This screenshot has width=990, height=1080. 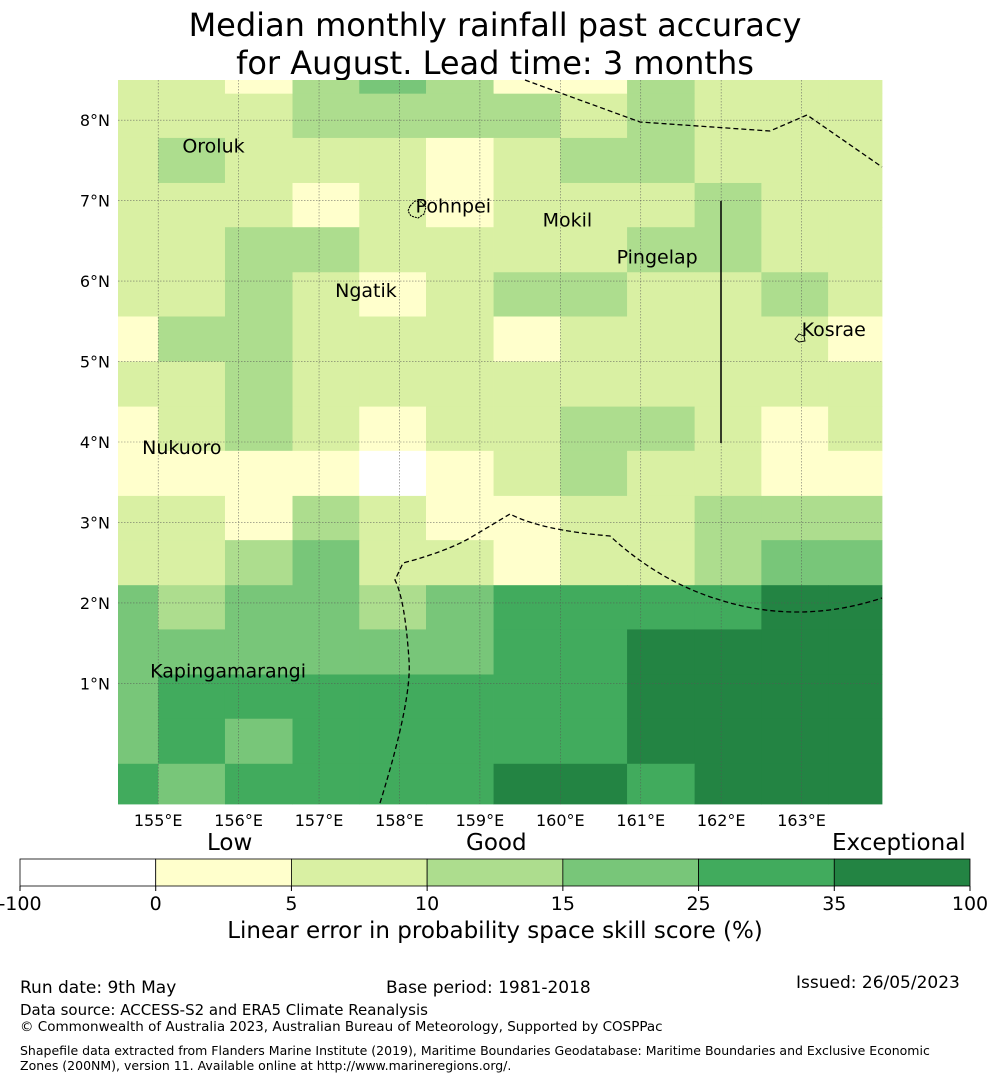 What do you see at coordinates (213, 146) in the screenshot?
I see `place-label: Oroluk` at bounding box center [213, 146].